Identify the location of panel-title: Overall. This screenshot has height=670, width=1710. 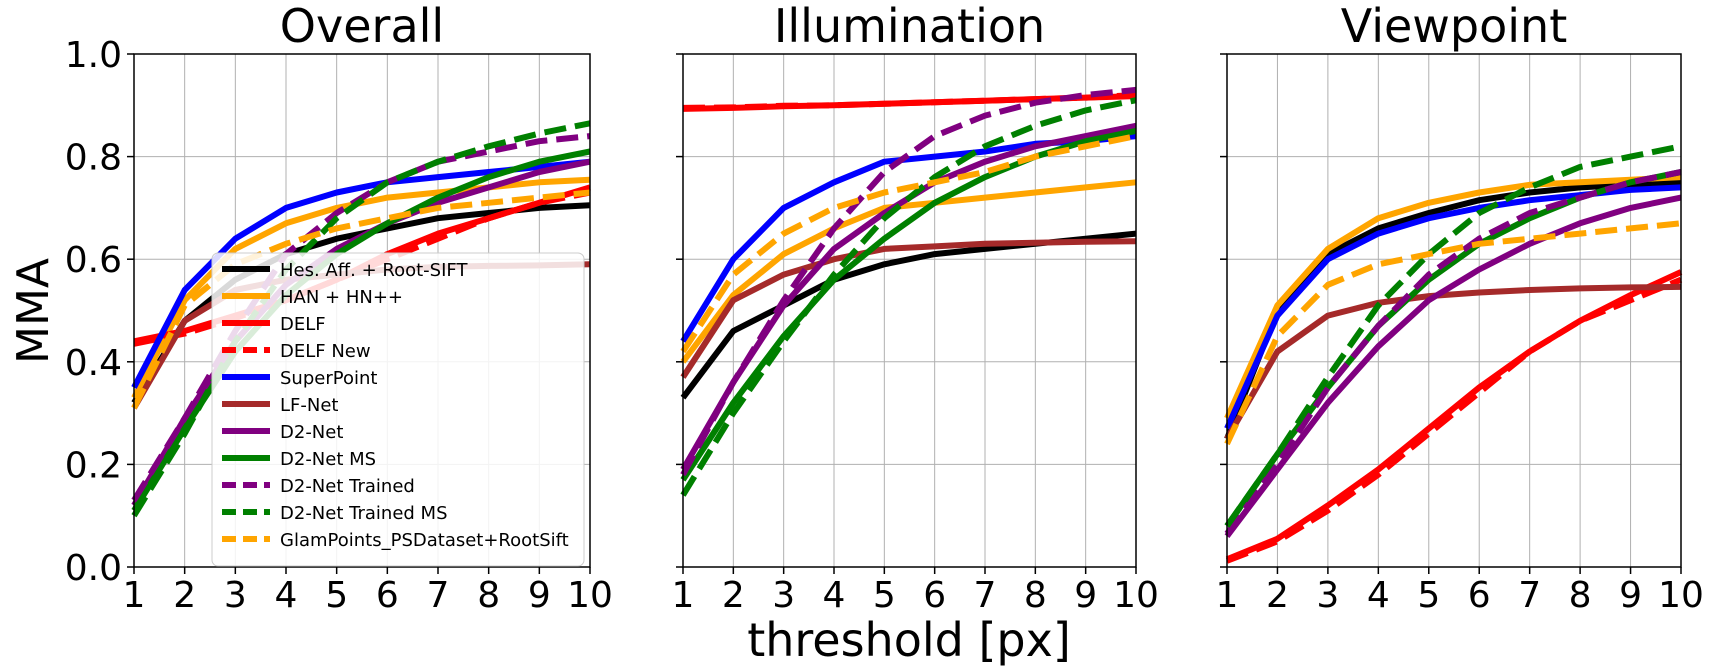
(362, 26).